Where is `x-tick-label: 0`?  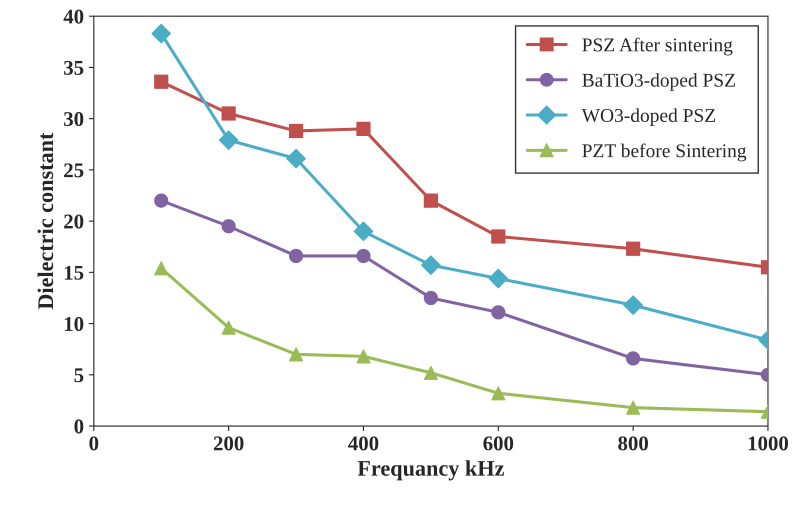
x-tick-label: 0 is located at coordinates (93, 443).